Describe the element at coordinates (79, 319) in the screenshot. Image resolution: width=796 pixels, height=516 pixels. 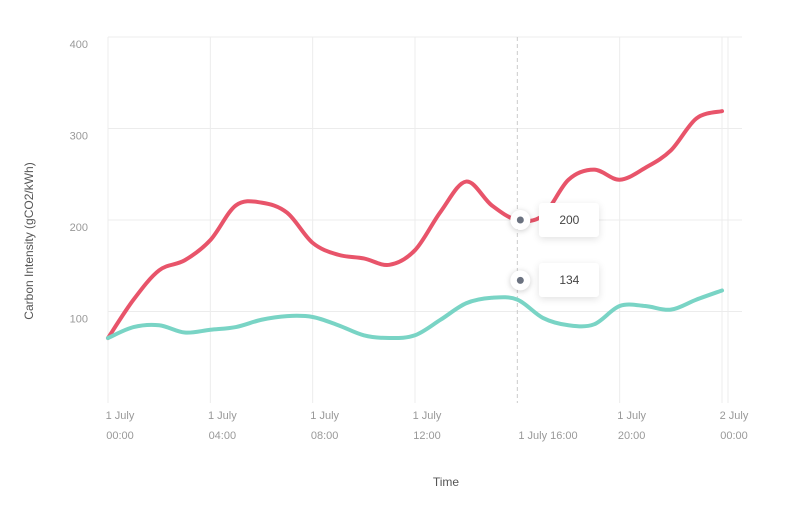
I see `y-tick-label: 100` at that location.